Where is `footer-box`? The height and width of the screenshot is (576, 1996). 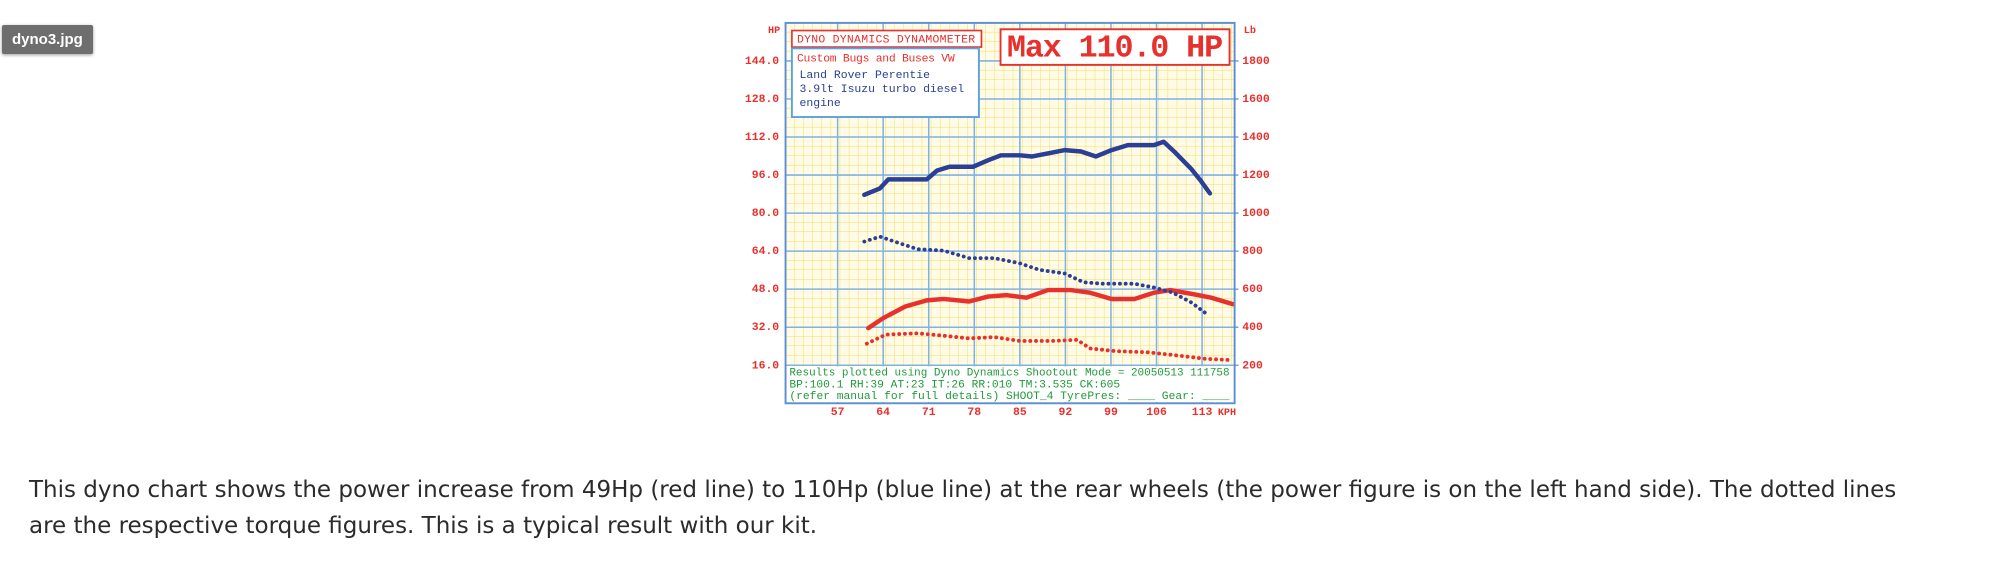
footer-box is located at coordinates (1010, 384).